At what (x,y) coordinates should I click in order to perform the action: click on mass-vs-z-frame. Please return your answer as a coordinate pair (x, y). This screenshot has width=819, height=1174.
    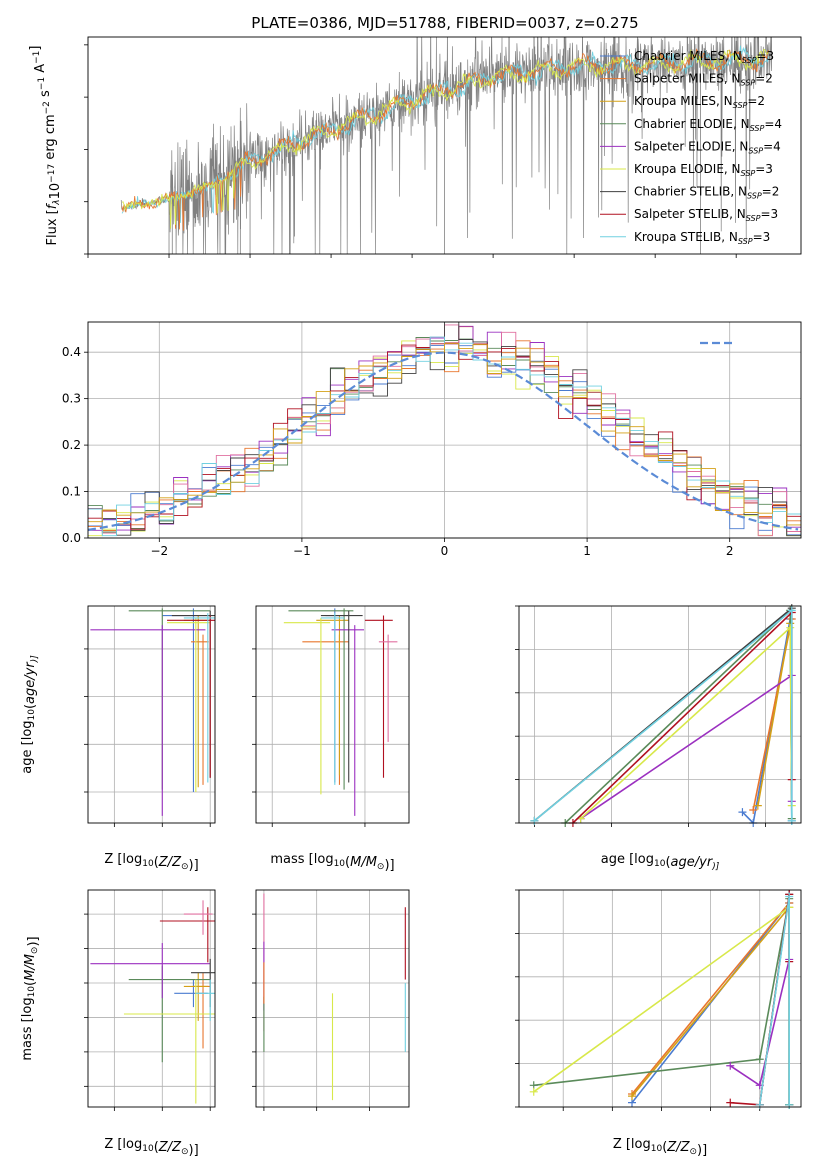
    Looking at the image, I should click on (151, 998).